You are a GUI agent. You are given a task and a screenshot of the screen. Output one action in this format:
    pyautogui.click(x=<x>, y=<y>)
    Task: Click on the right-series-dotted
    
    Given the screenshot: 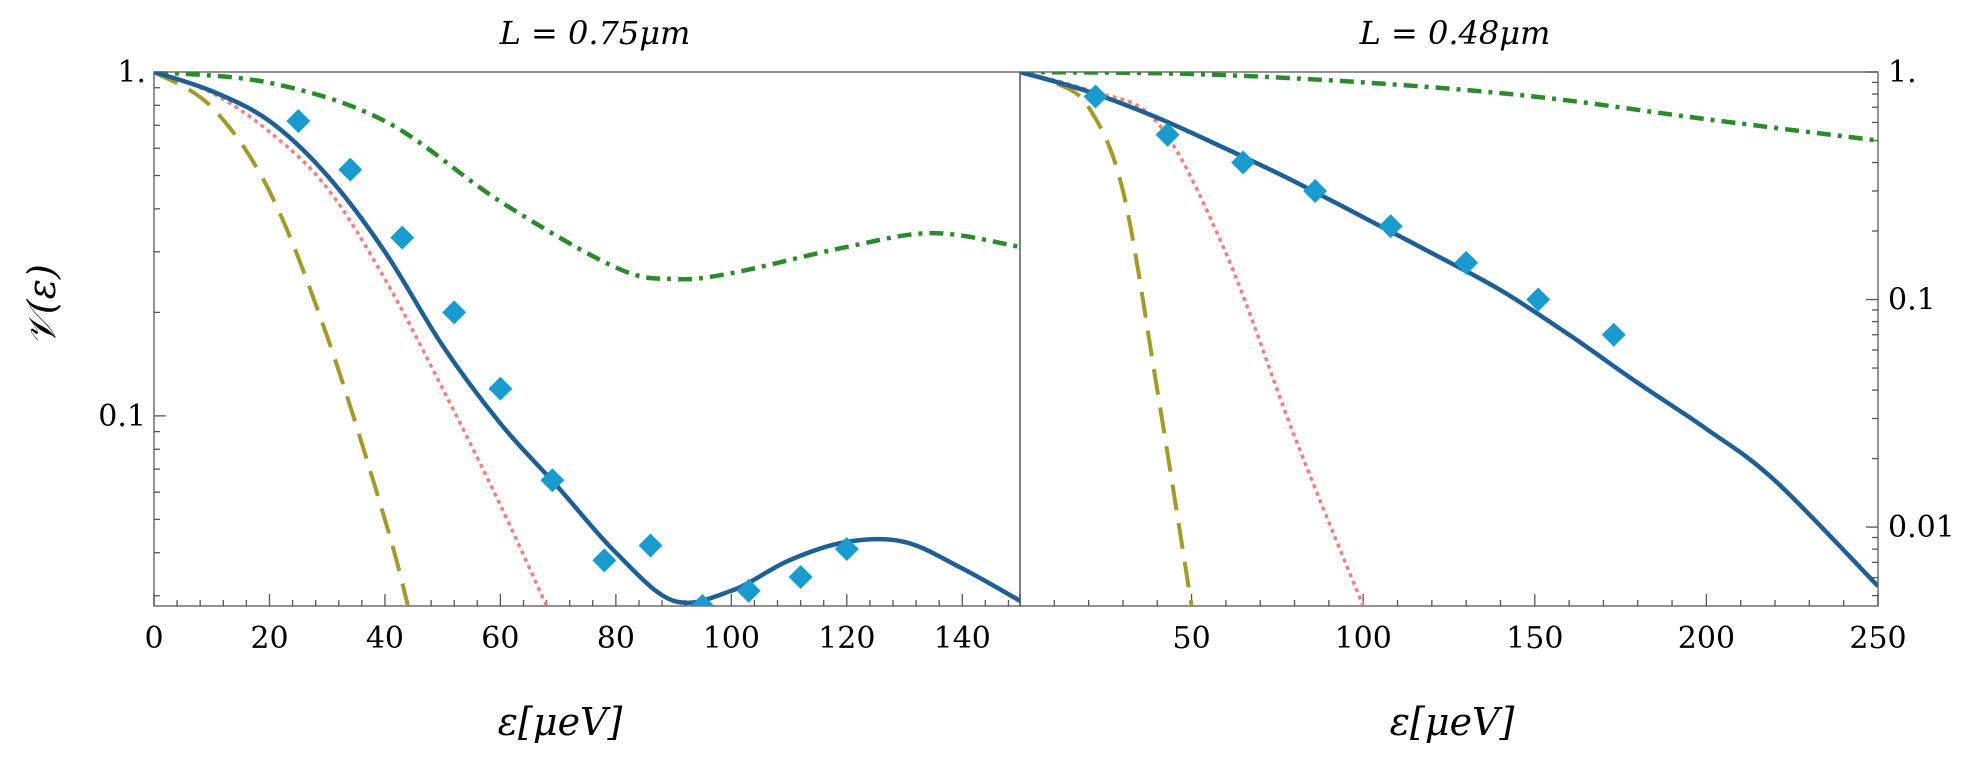 What is the action you would take?
    pyautogui.click(x=1192, y=339)
    